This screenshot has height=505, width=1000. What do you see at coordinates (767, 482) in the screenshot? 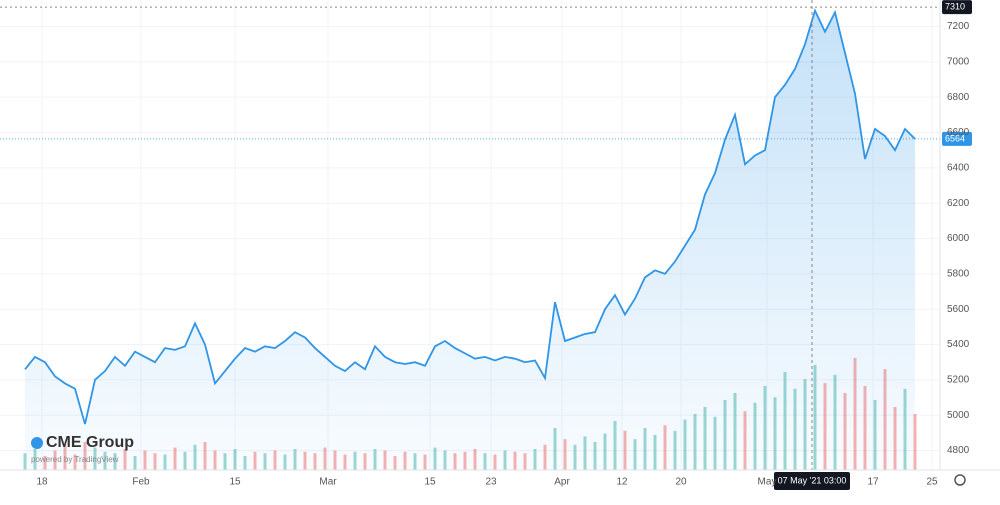
I see `x-tick-label: May` at bounding box center [767, 482].